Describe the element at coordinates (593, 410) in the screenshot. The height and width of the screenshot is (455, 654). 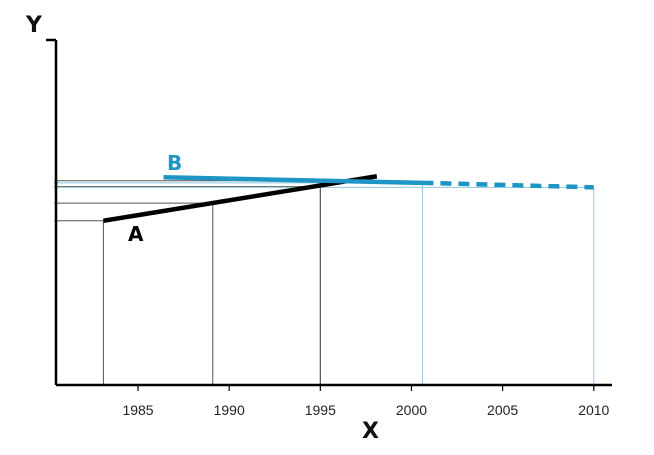
I see `x-tick-label: 2010` at that location.